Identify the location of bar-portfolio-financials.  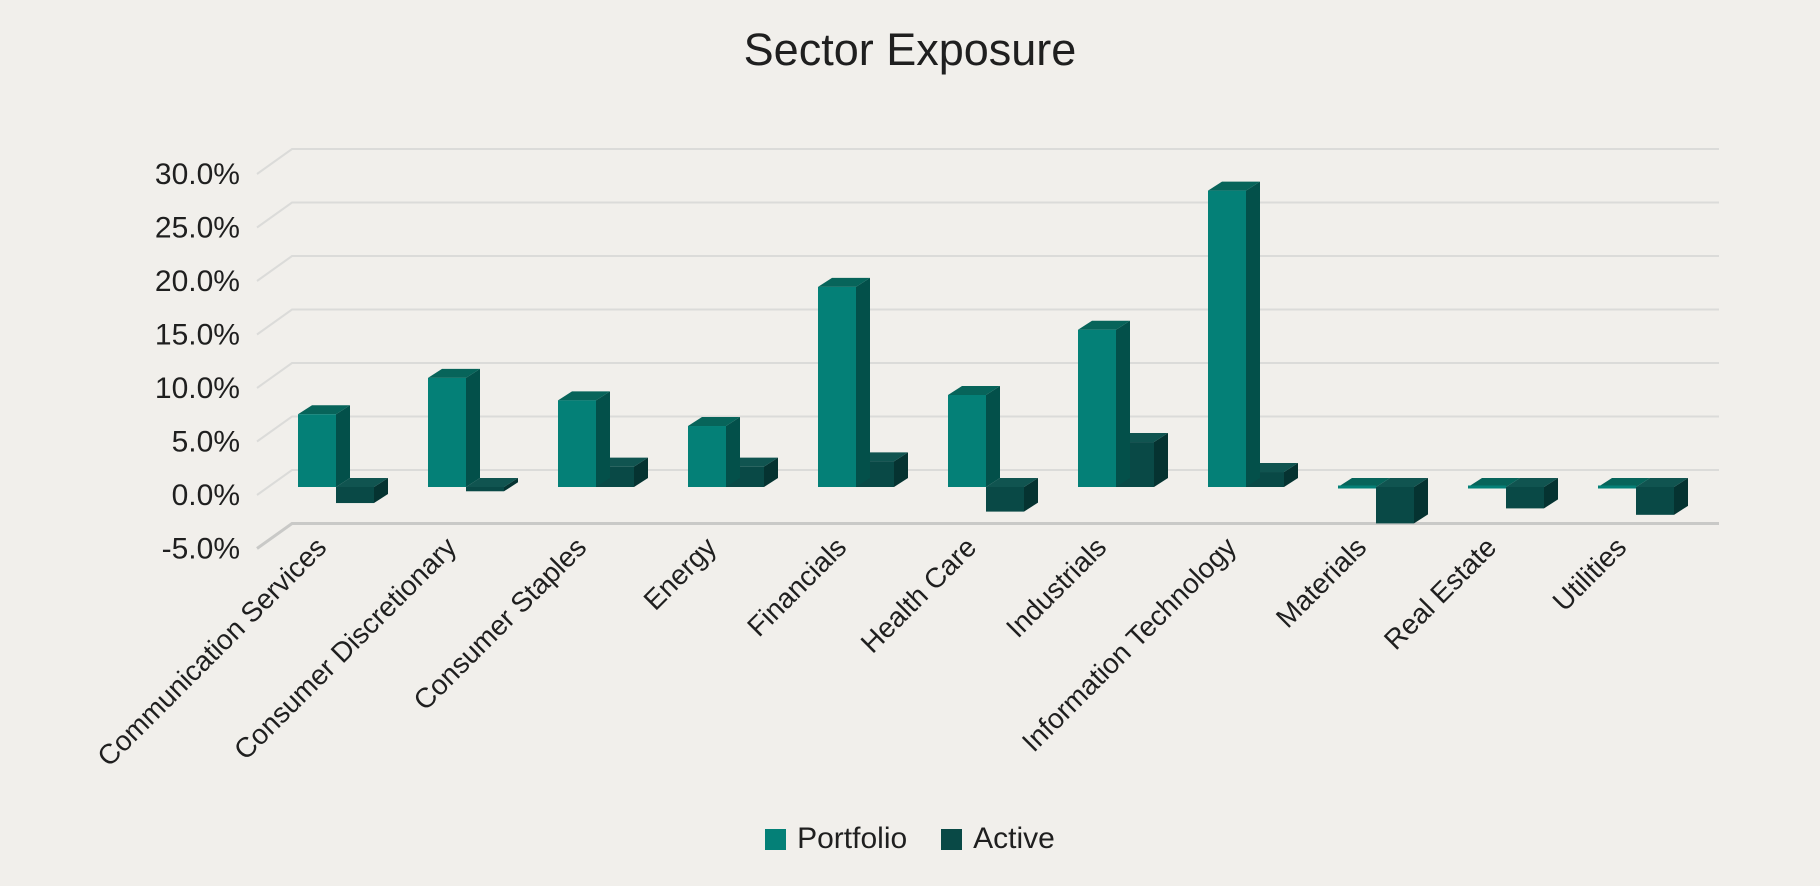
(844, 382).